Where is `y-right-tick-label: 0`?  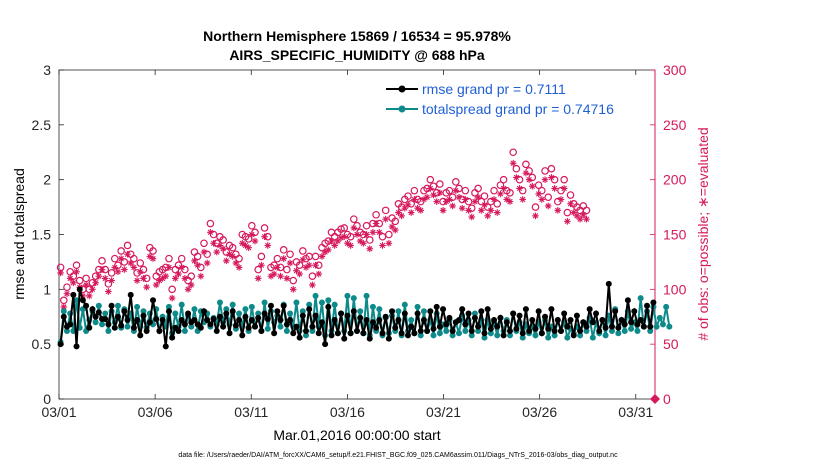
y-right-tick-label: 0 is located at coordinates (667, 399).